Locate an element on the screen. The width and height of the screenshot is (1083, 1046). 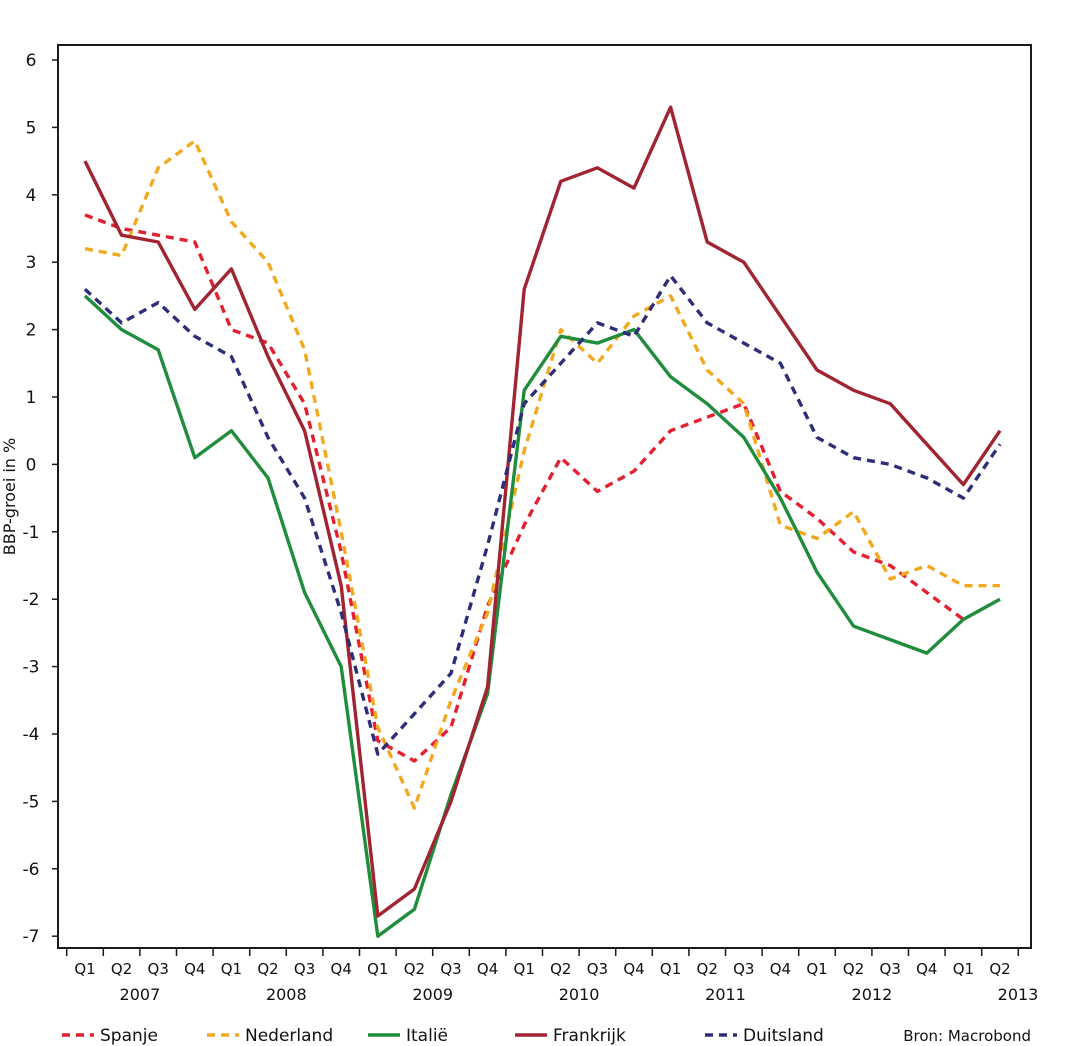
legend-label-frankrijk: Frankrijk is located at coordinates (589, 1036).